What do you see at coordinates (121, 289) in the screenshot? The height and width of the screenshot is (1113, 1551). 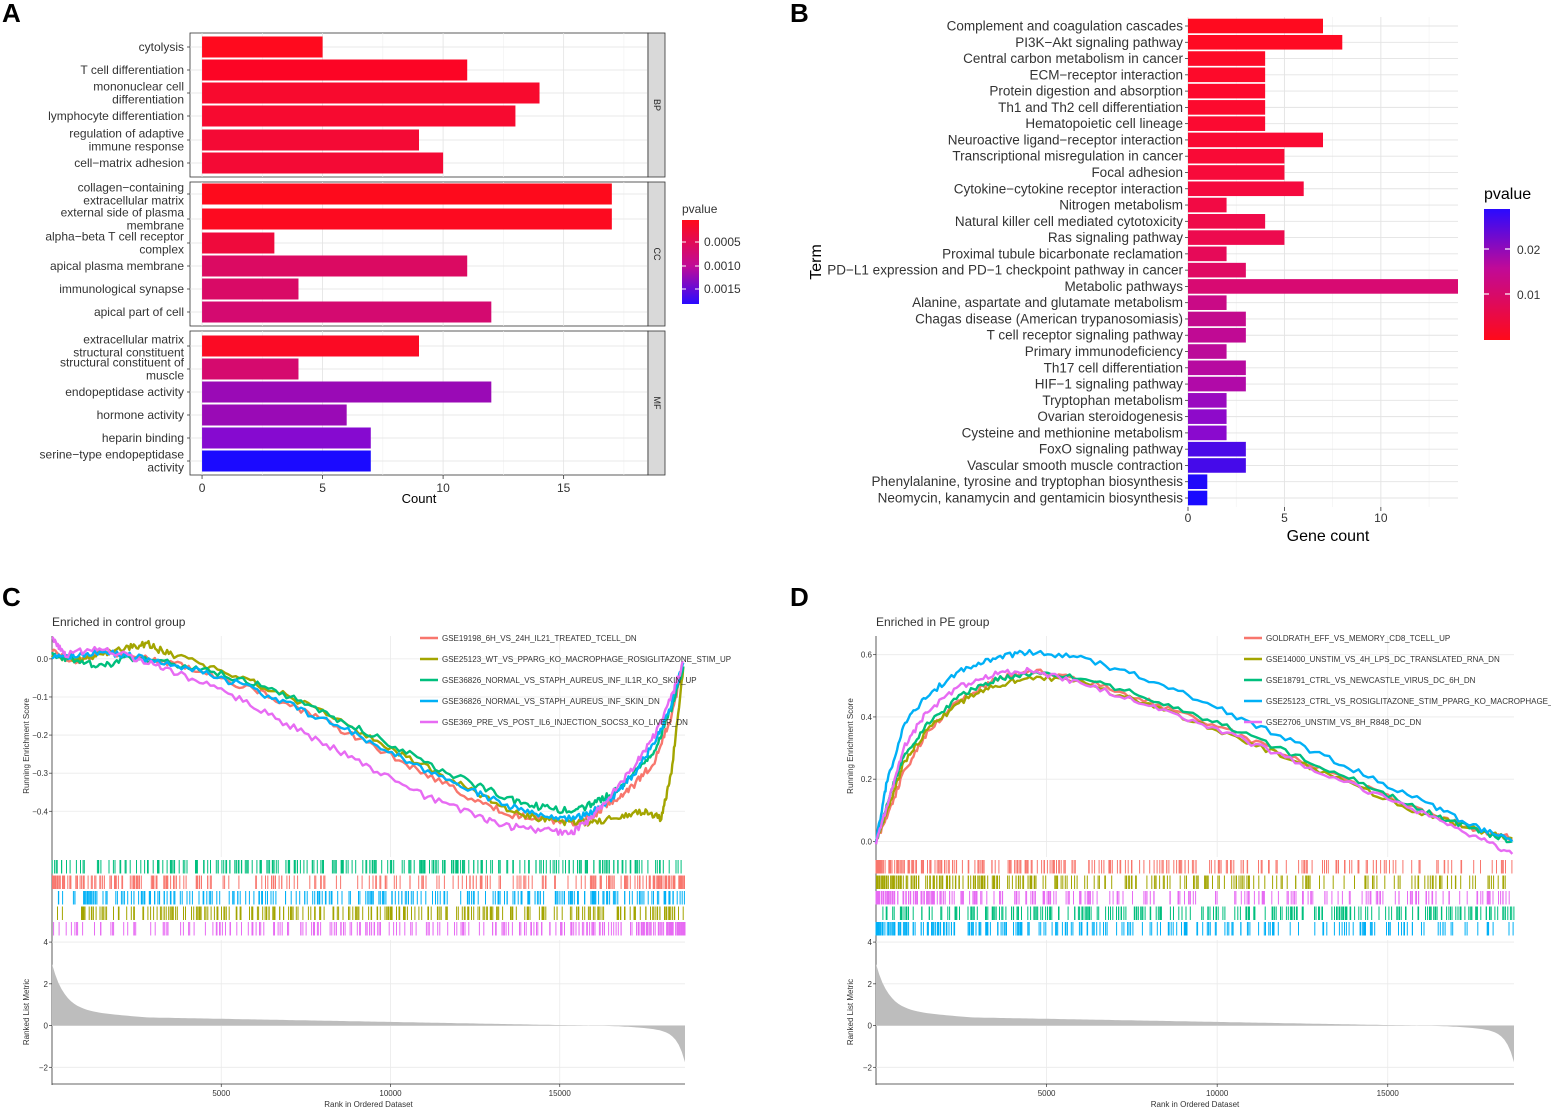 I see `y-tick-label: immunological synapse` at bounding box center [121, 289].